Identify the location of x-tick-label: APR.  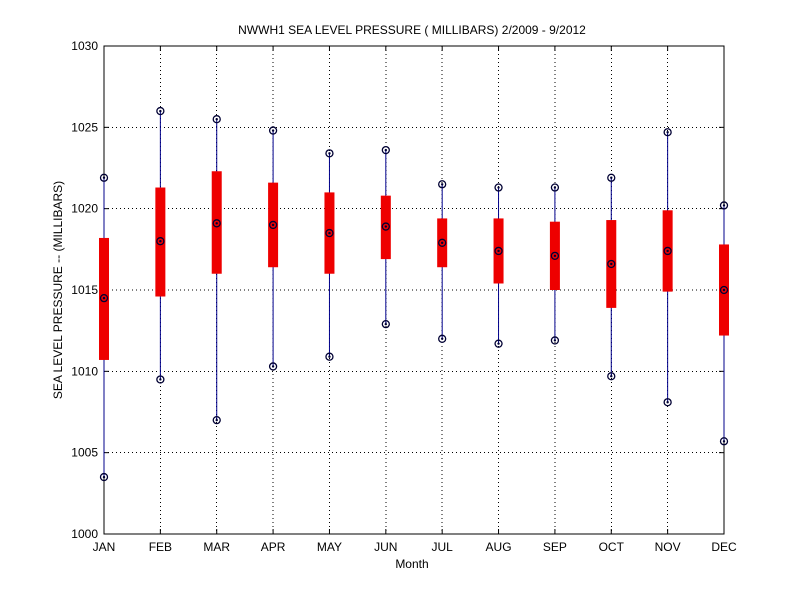
(273, 547).